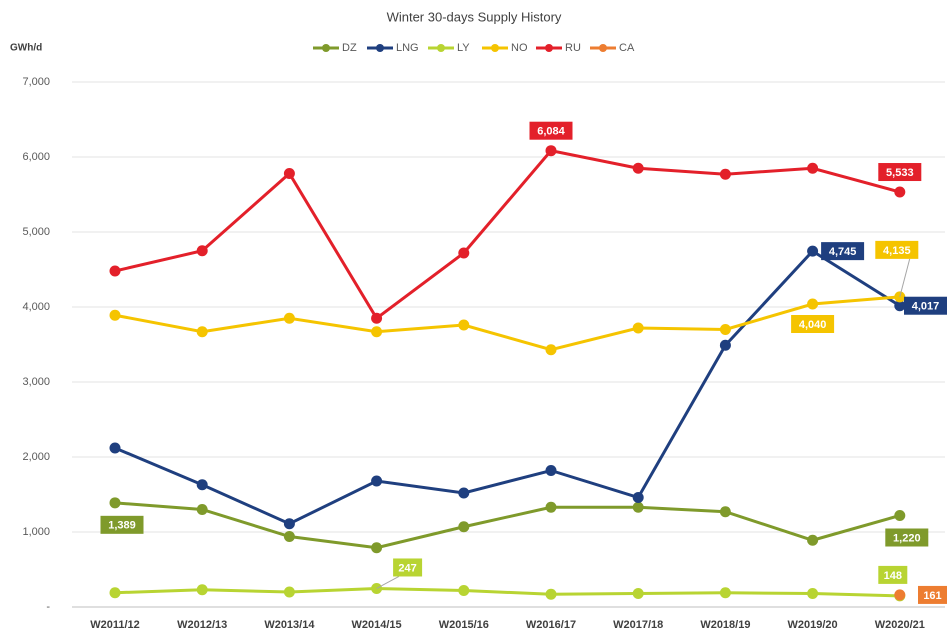 This screenshot has width=947, height=634. What do you see at coordinates (843, 252) in the screenshot?
I see `value-label: 4,745` at bounding box center [843, 252].